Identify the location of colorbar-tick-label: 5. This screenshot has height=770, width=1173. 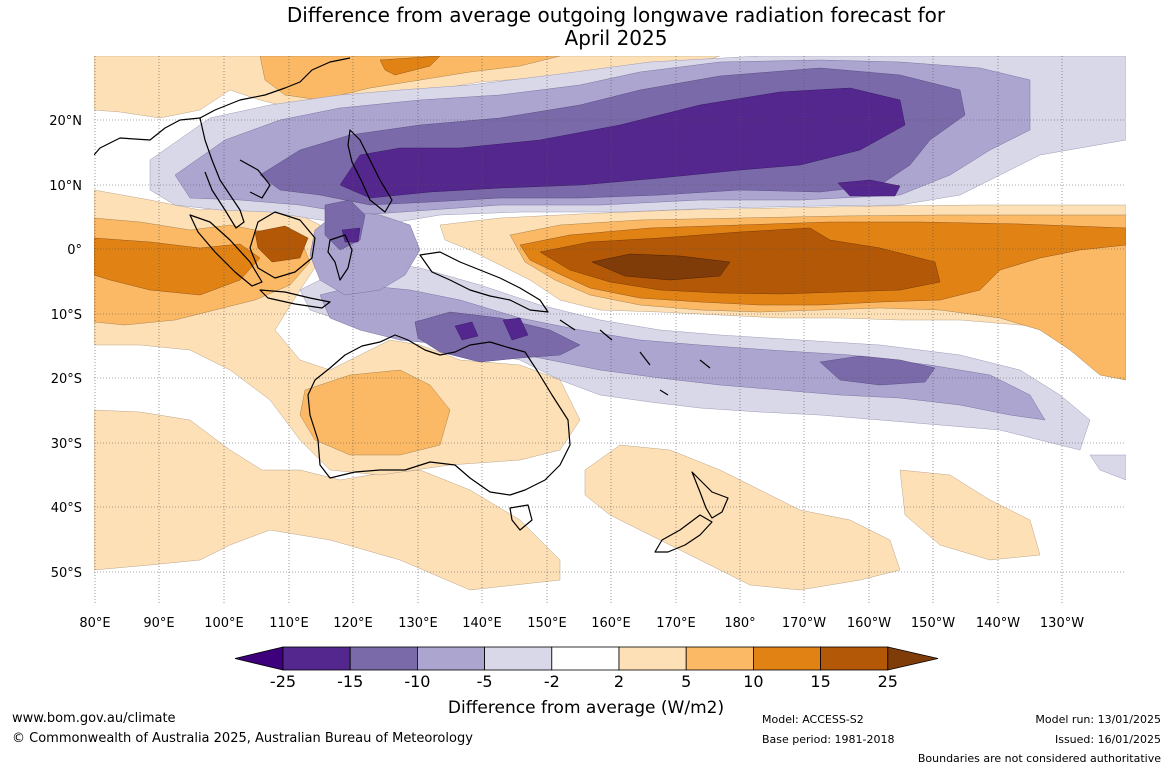
(686, 681).